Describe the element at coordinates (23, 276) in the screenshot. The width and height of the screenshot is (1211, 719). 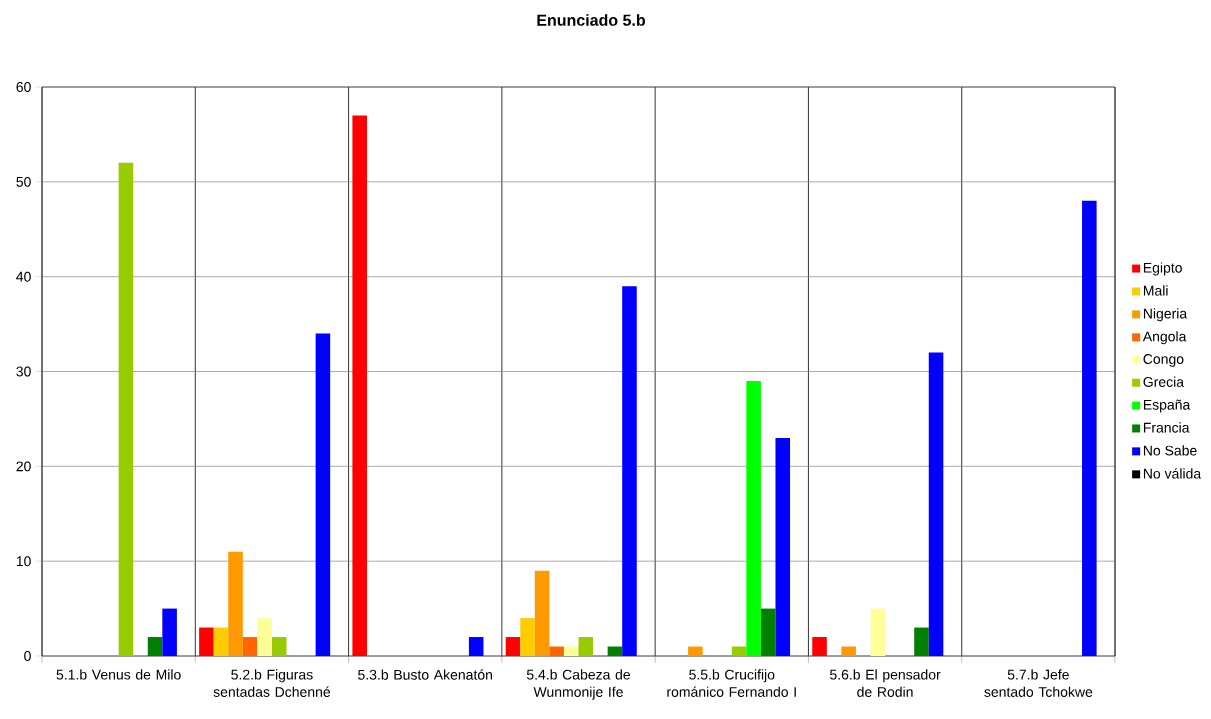
I see `y-tick-label: 40` at that location.